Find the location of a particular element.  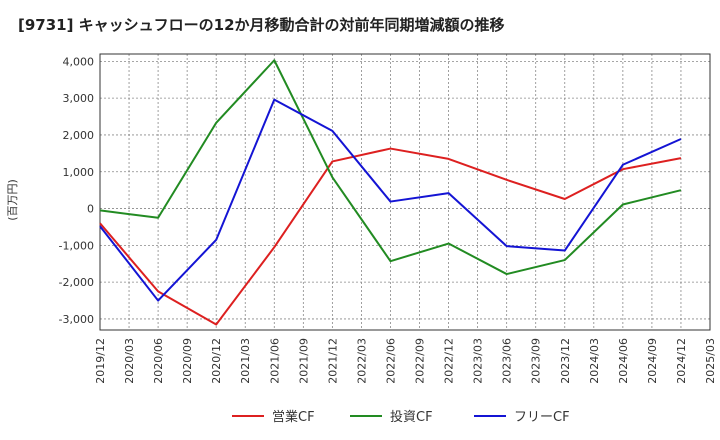

x-tick-label: 2024/03 is located at coordinates (594, 361).